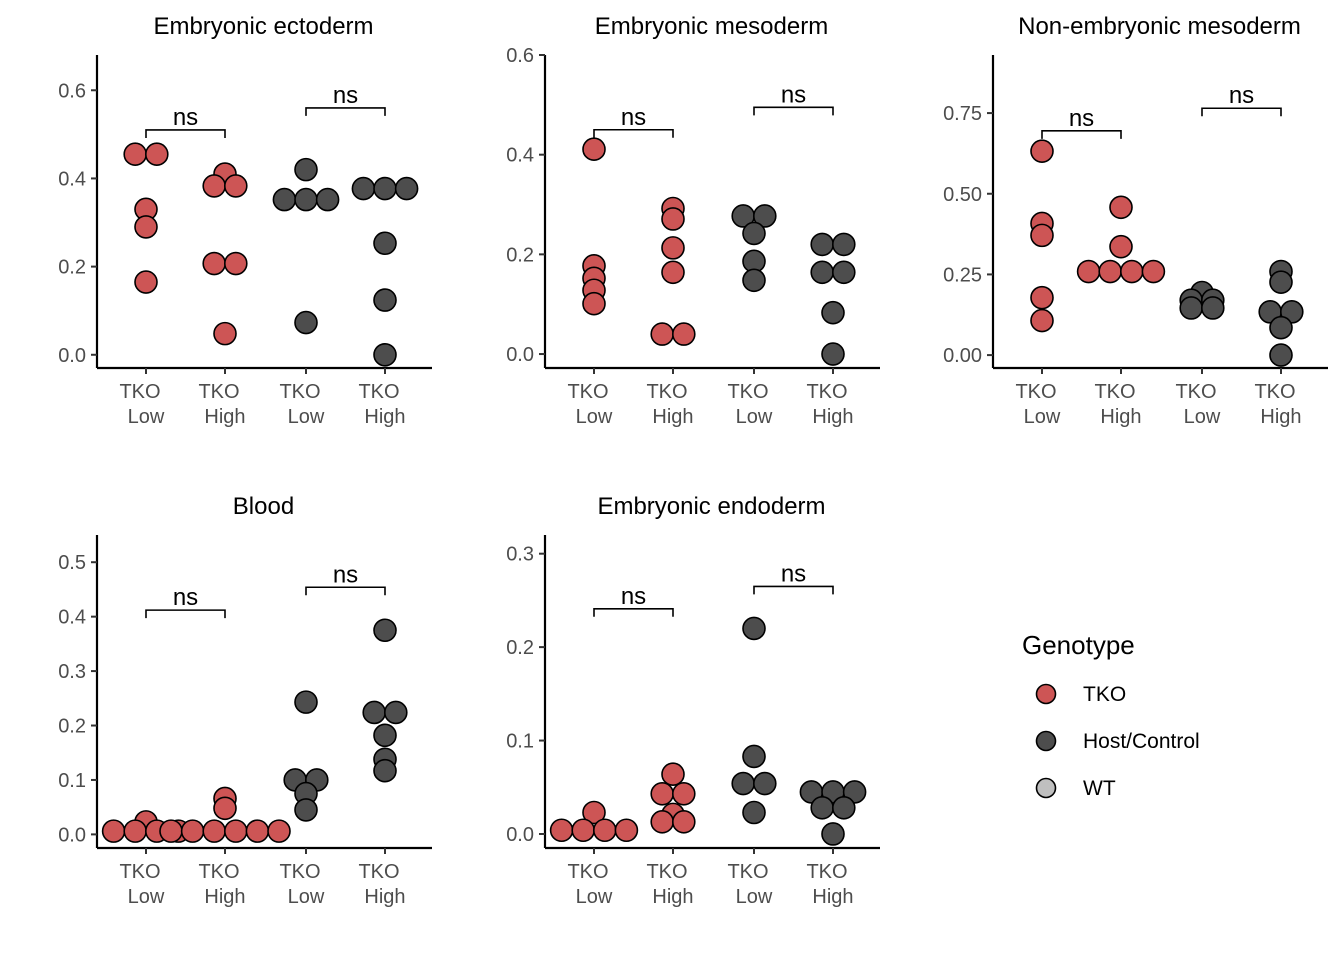 The width and height of the screenshot is (1344, 960). Describe the element at coordinates (1078, 645) in the screenshot. I see `legend-title: Genotype` at that location.